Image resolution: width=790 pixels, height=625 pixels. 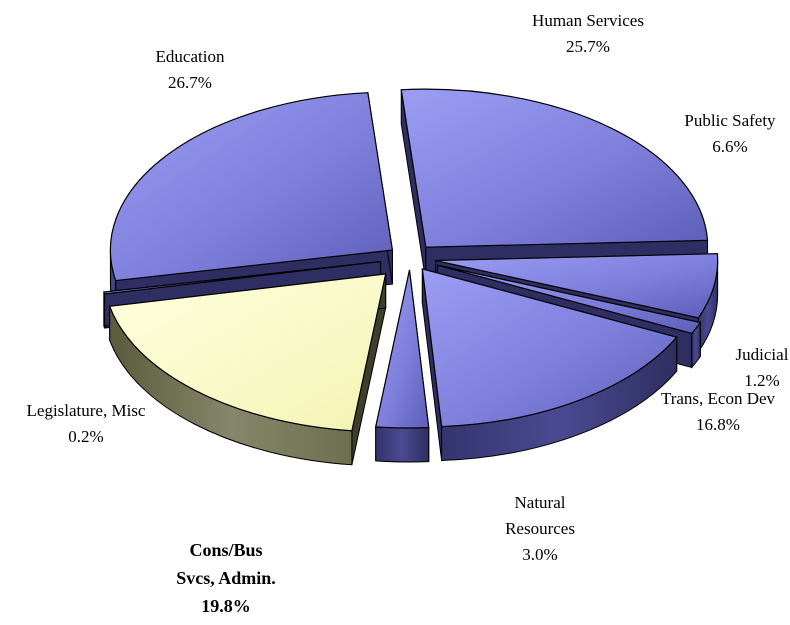 What do you see at coordinates (402, 349) in the screenshot?
I see `pie-slice-natural-resources` at bounding box center [402, 349].